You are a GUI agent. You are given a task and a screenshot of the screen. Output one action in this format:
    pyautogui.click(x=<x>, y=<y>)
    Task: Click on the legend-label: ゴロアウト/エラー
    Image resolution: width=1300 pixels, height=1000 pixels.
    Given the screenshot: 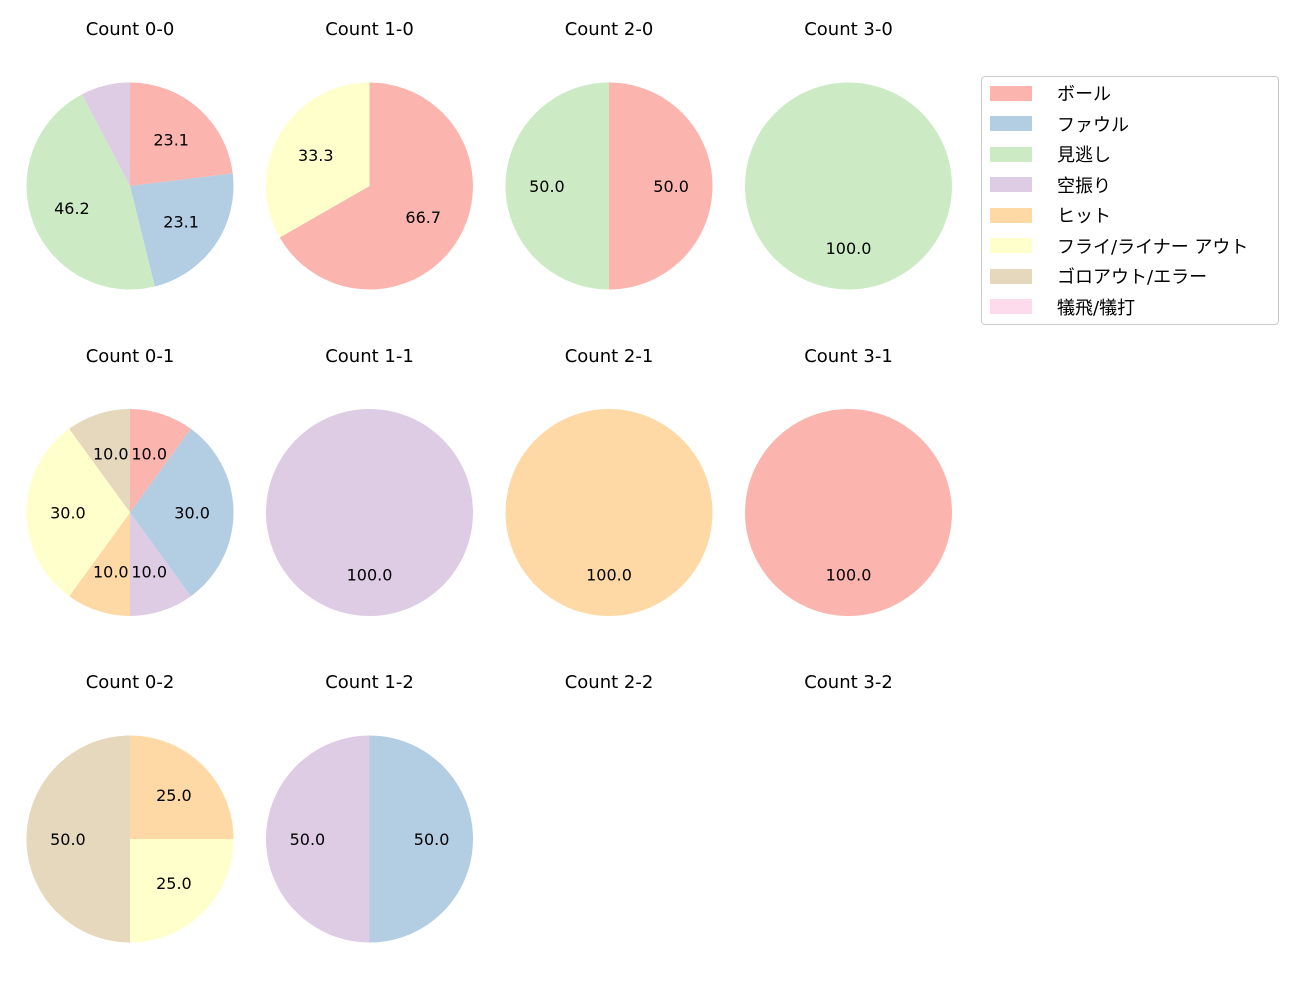 What is the action you would take?
    pyautogui.click(x=1132, y=277)
    